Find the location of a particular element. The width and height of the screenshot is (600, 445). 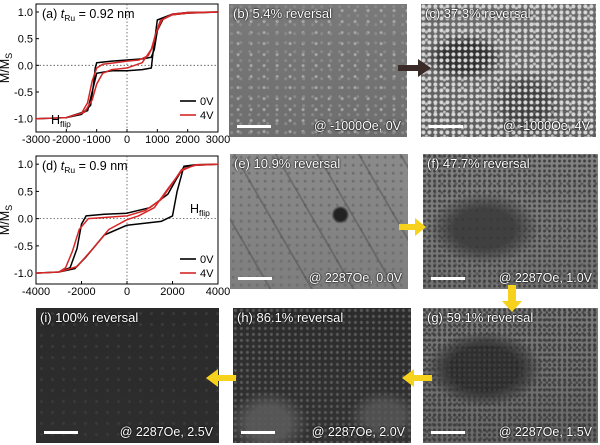

x-tick-label: 1000 is located at coordinates (157, 140).